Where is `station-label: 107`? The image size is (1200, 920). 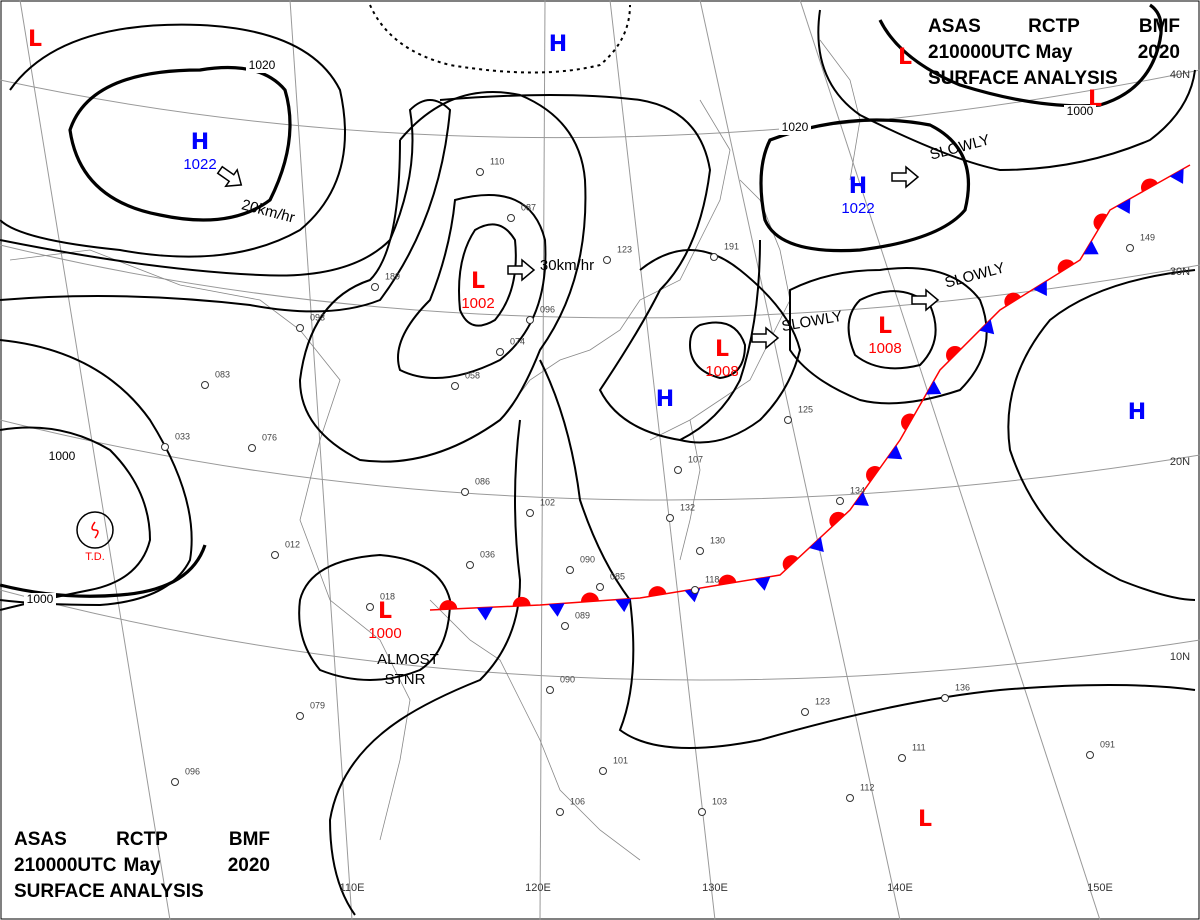 station-label: 107 is located at coordinates (695, 459).